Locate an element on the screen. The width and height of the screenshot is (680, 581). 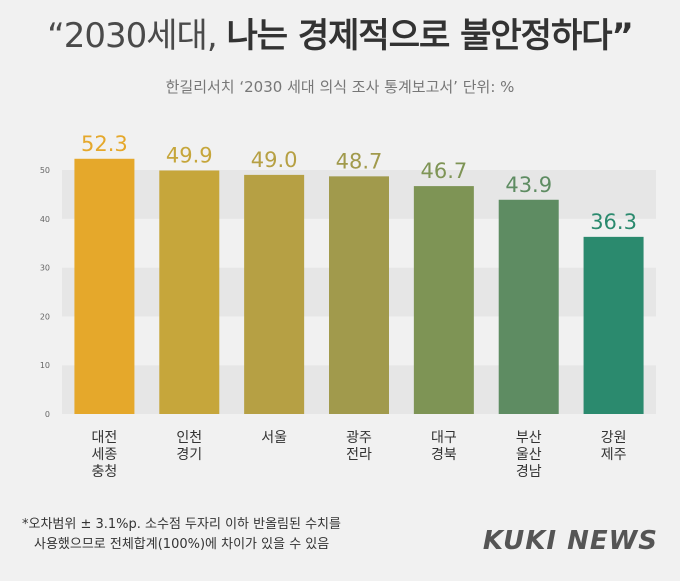
chart-subtitle: 한길리서치 ‘2030 세대 의식 조사 통계보고서’ 단위: % is located at coordinates (340, 87).